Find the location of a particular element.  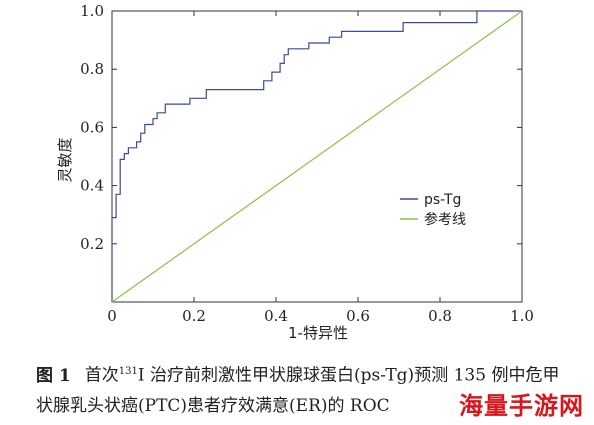

y-tick-label: 1.0 is located at coordinates (92, 11).